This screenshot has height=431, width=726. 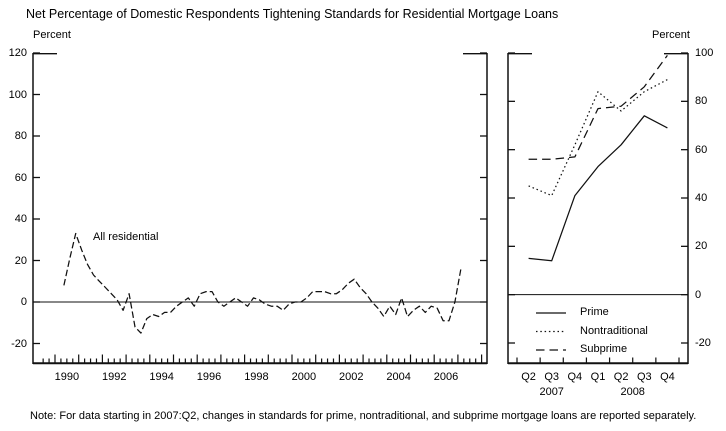 I want to click on left-y-tick-label: 40, so click(x=20, y=219).